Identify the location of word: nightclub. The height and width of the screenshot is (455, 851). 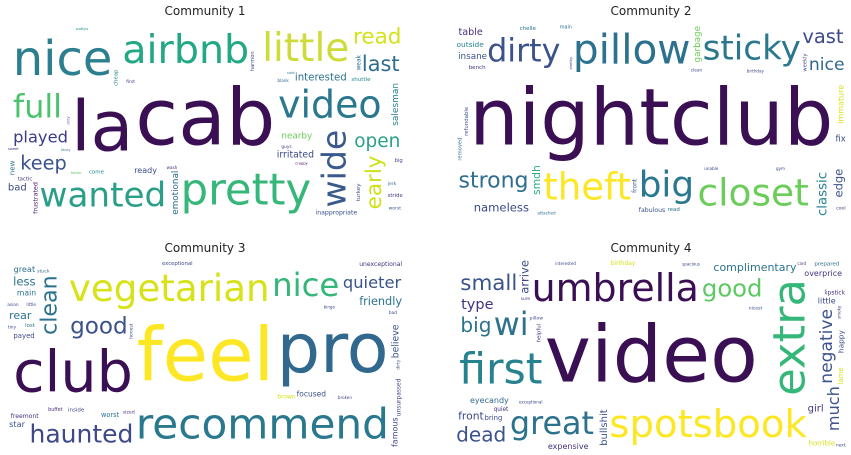
(651, 119).